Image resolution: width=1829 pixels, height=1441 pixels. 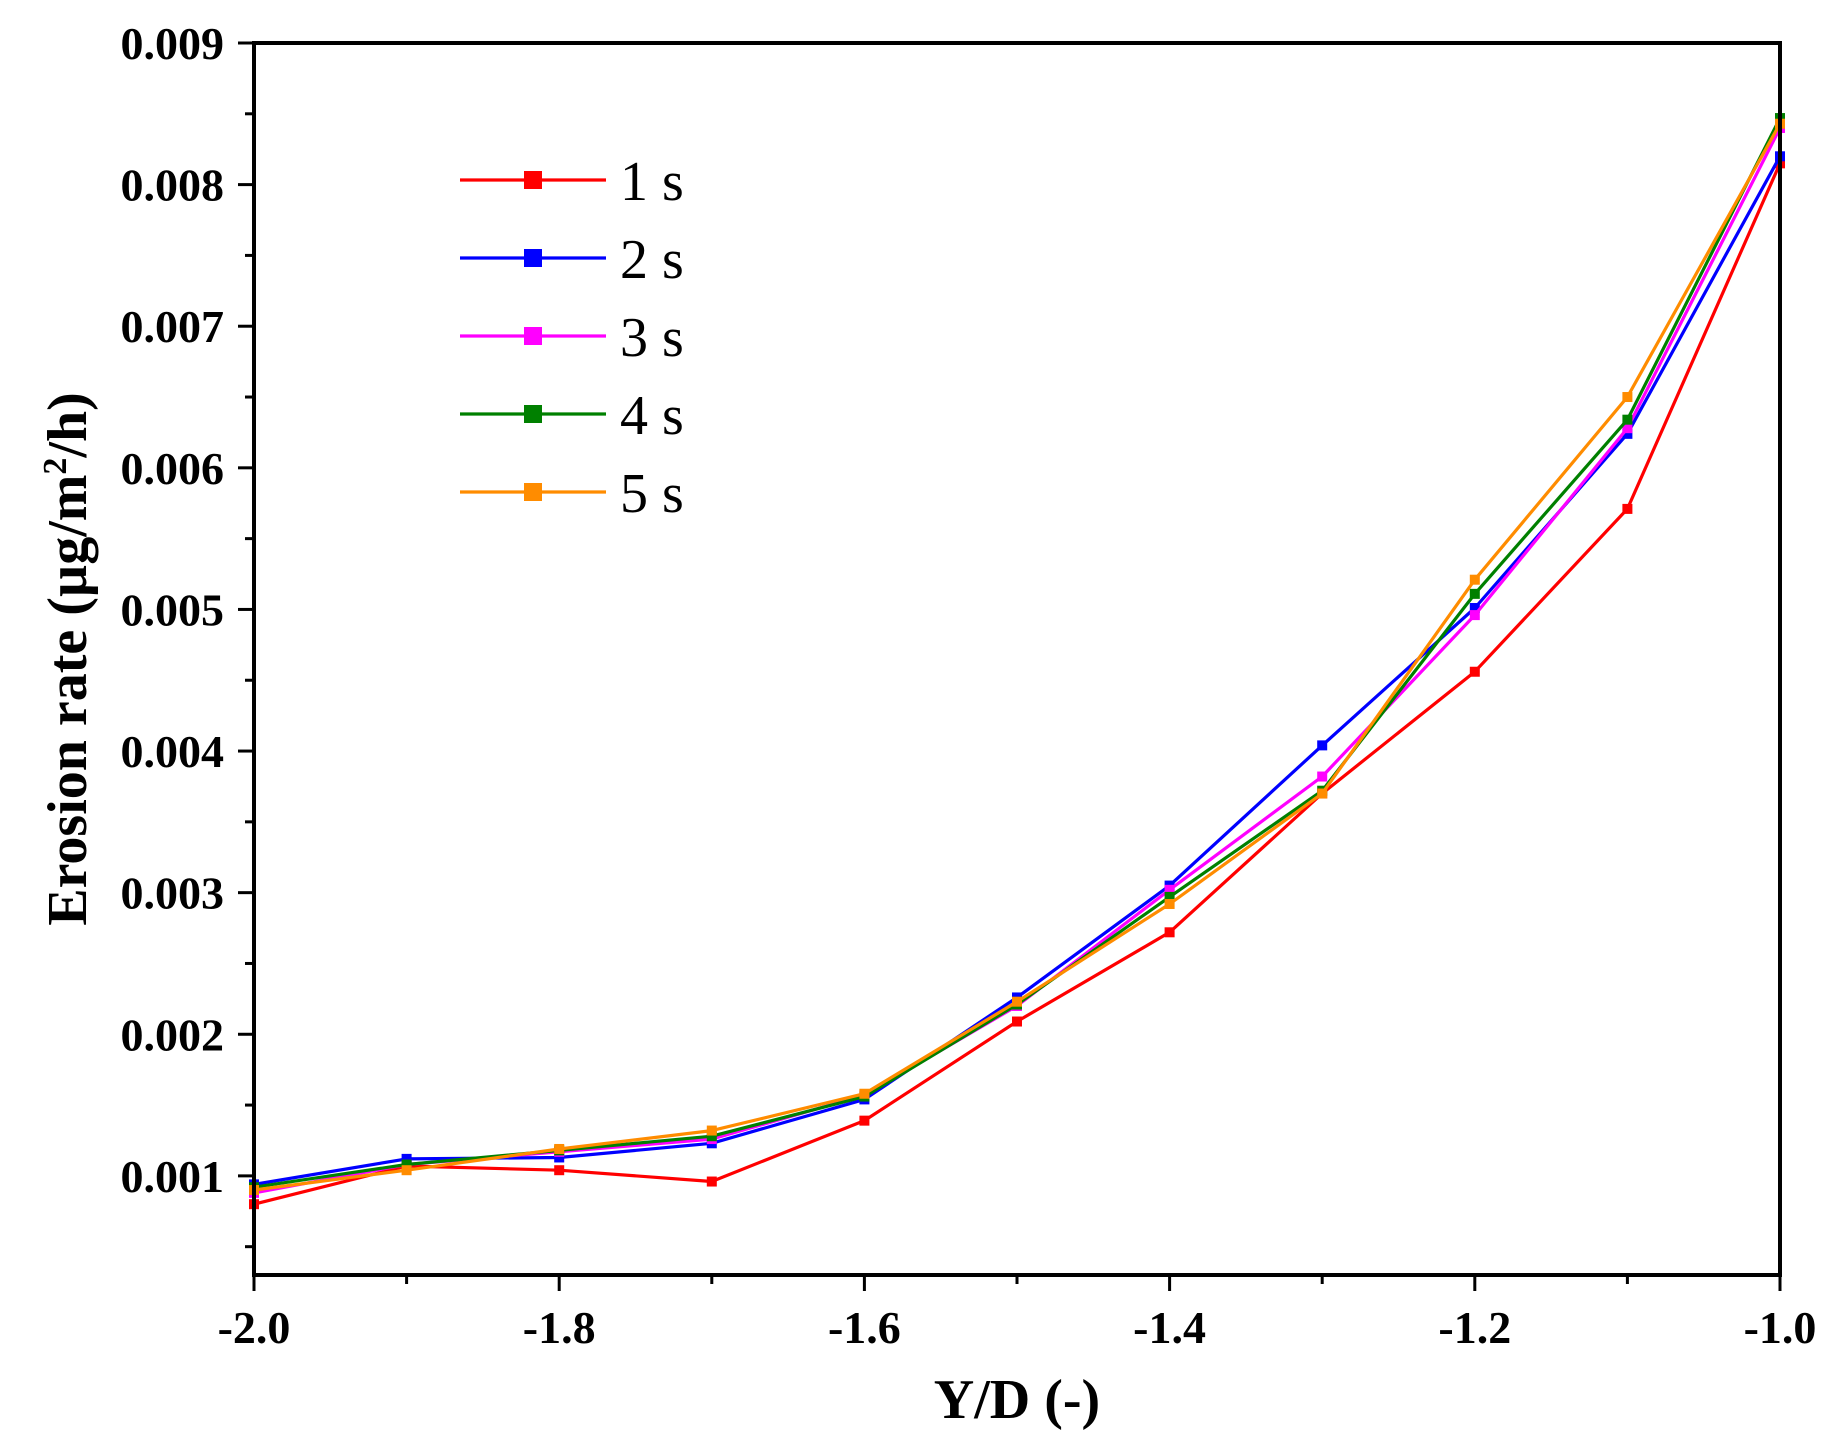 I want to click on y-tick-label: 0.006, so click(x=173, y=468).